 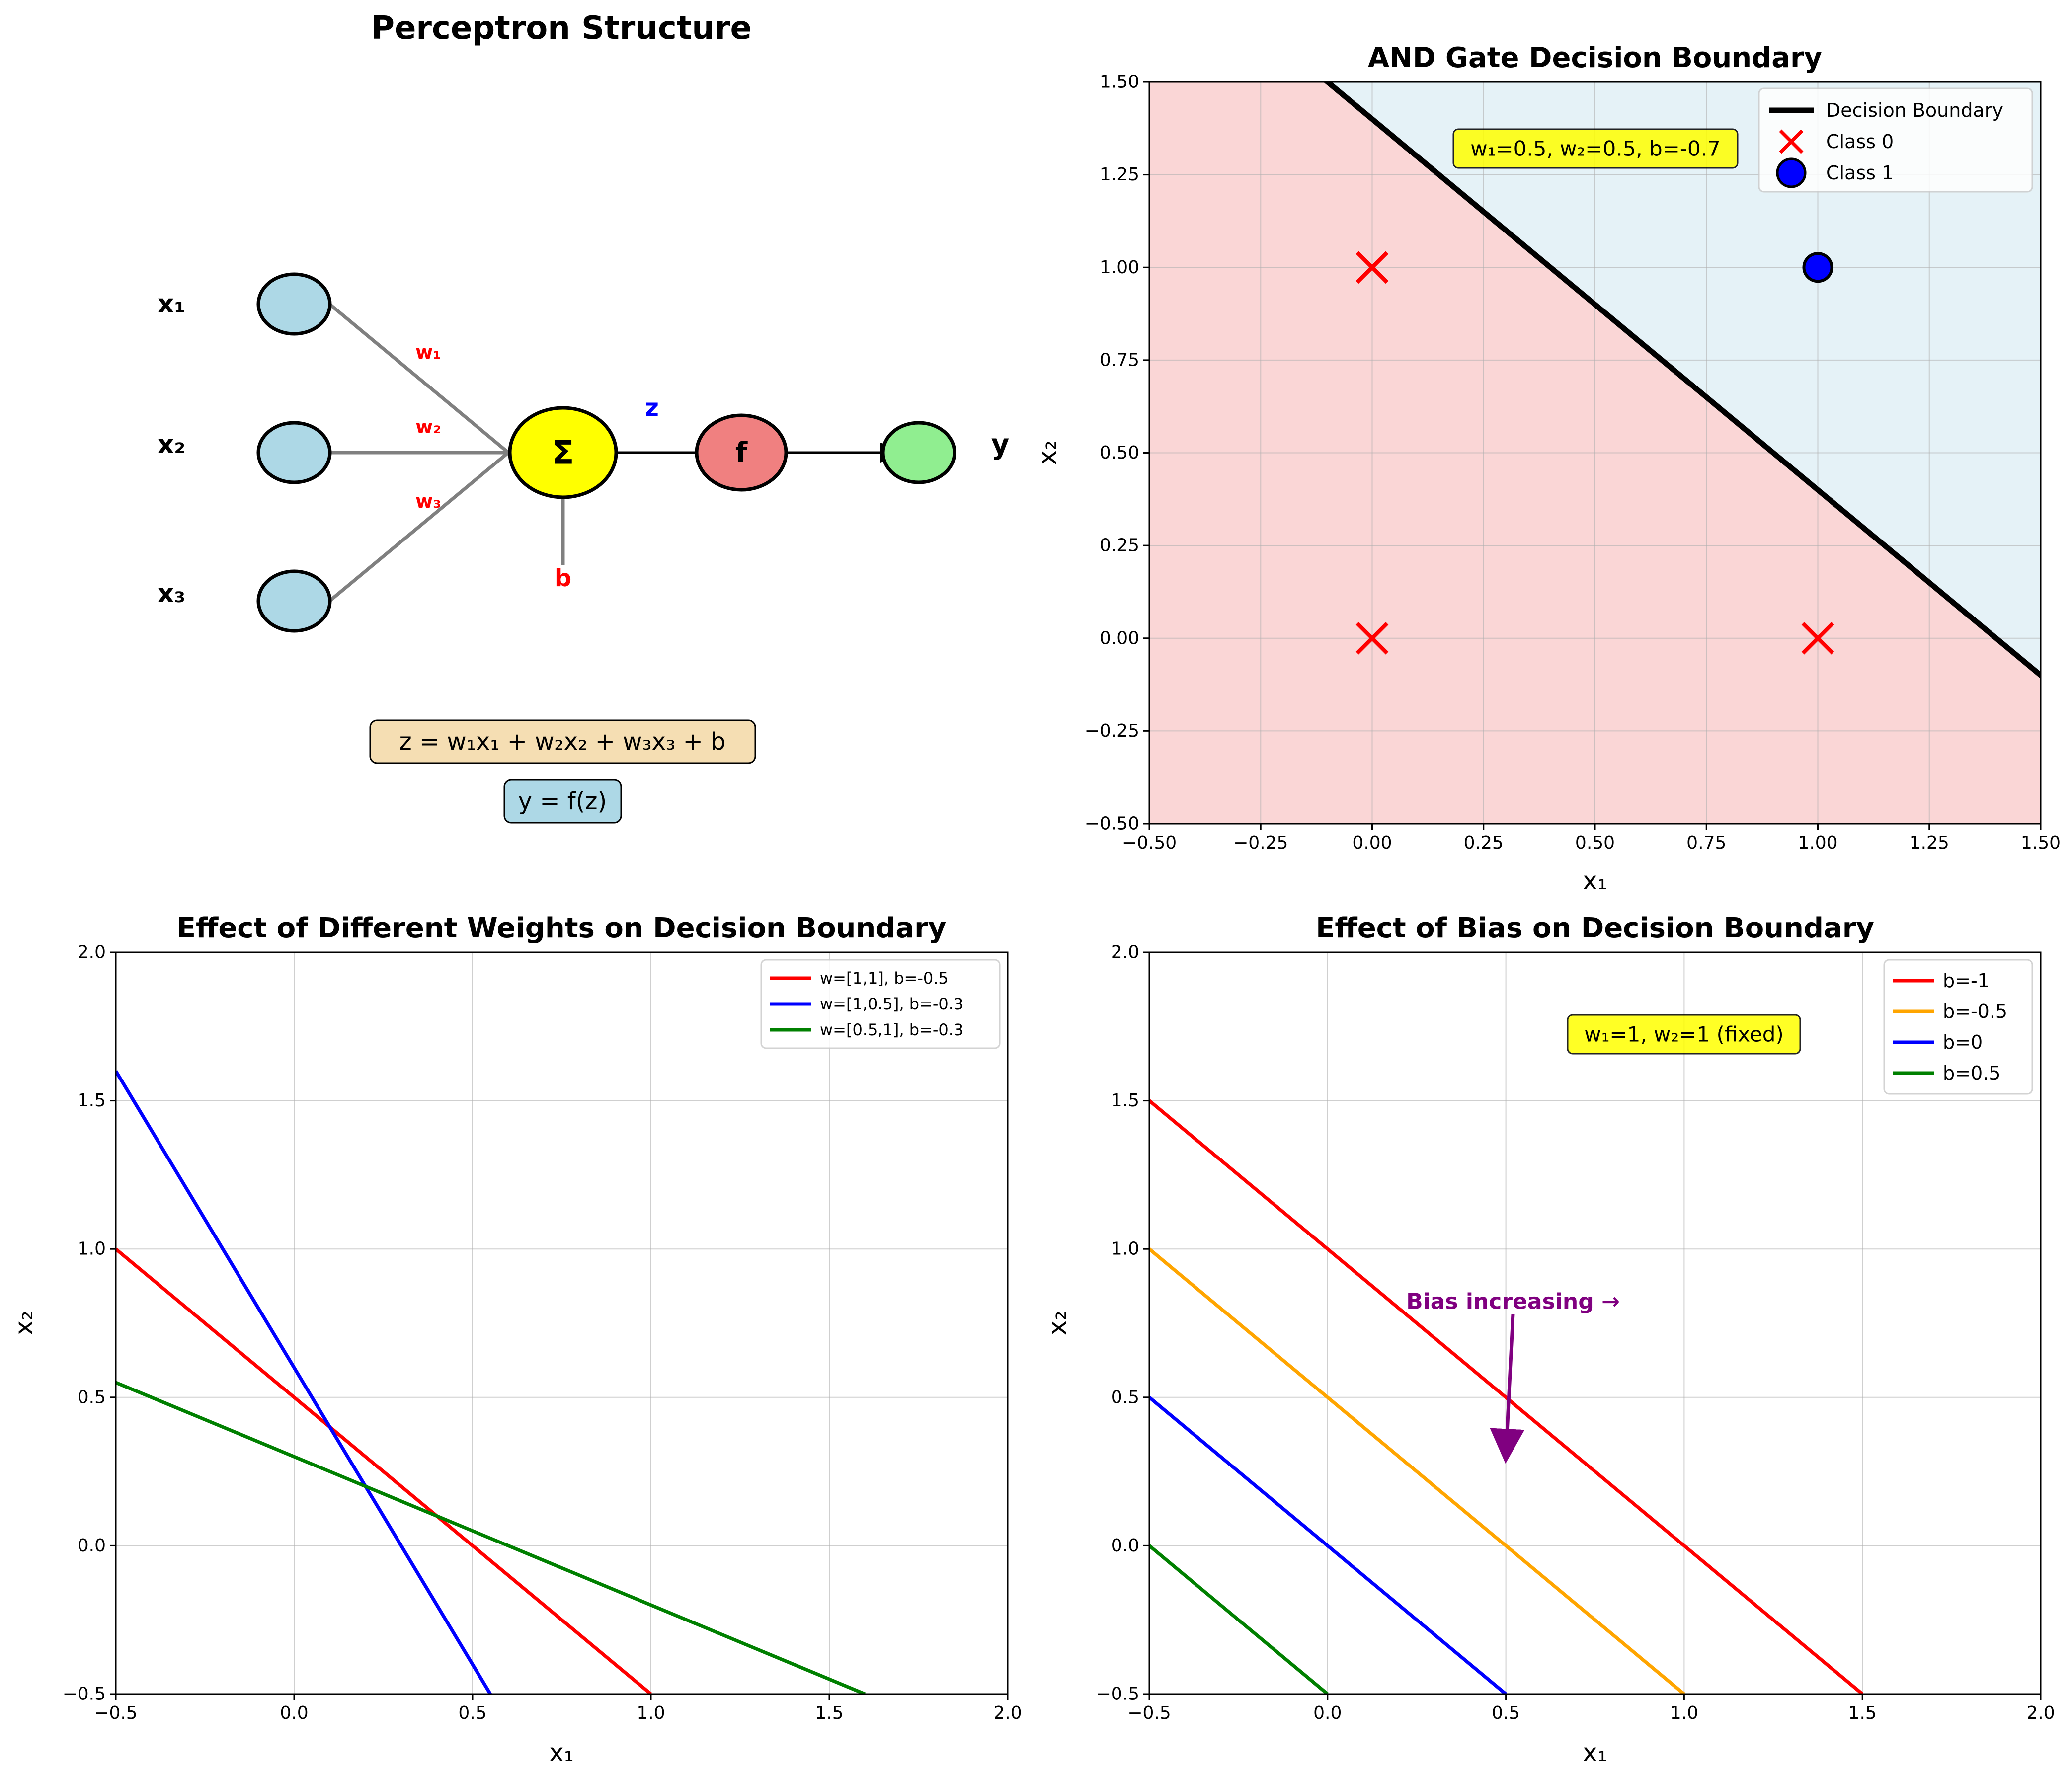 I want to click on x-tick-label: 0.5, so click(x=472, y=1713).